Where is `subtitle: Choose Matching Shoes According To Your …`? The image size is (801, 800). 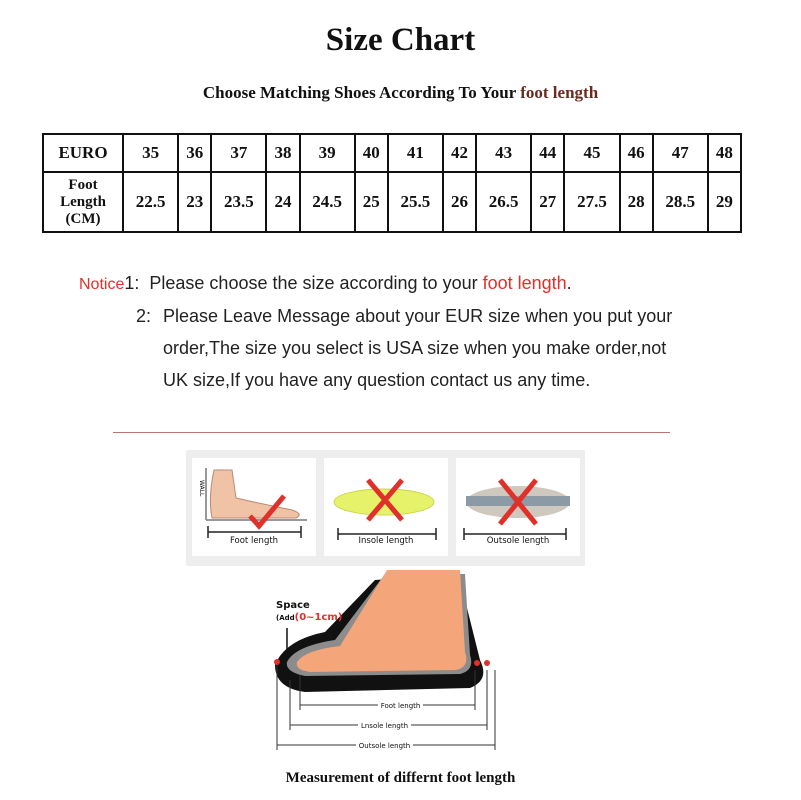
subtitle: Choose Matching Shoes According To Your … is located at coordinates (400, 93).